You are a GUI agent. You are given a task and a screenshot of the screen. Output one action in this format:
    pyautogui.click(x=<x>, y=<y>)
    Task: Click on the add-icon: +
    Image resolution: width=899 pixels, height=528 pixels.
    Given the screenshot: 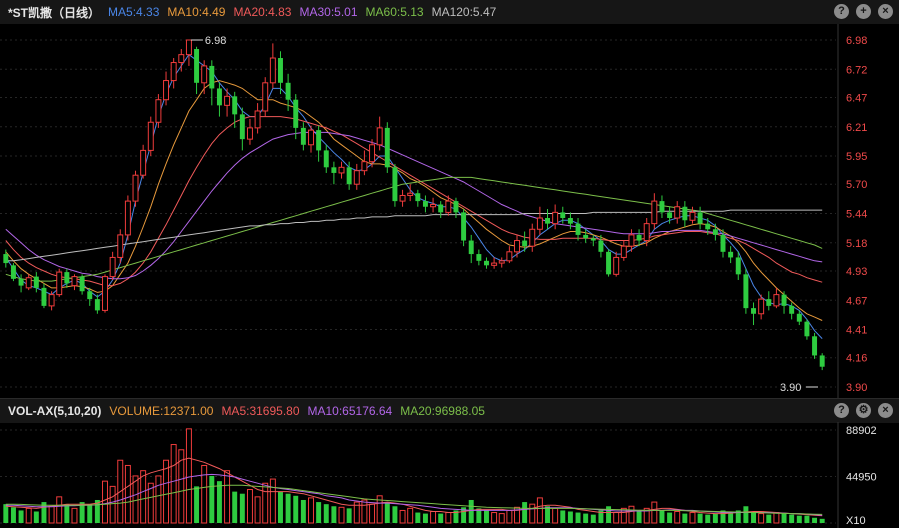 What is the action you would take?
    pyautogui.click(x=863, y=11)
    